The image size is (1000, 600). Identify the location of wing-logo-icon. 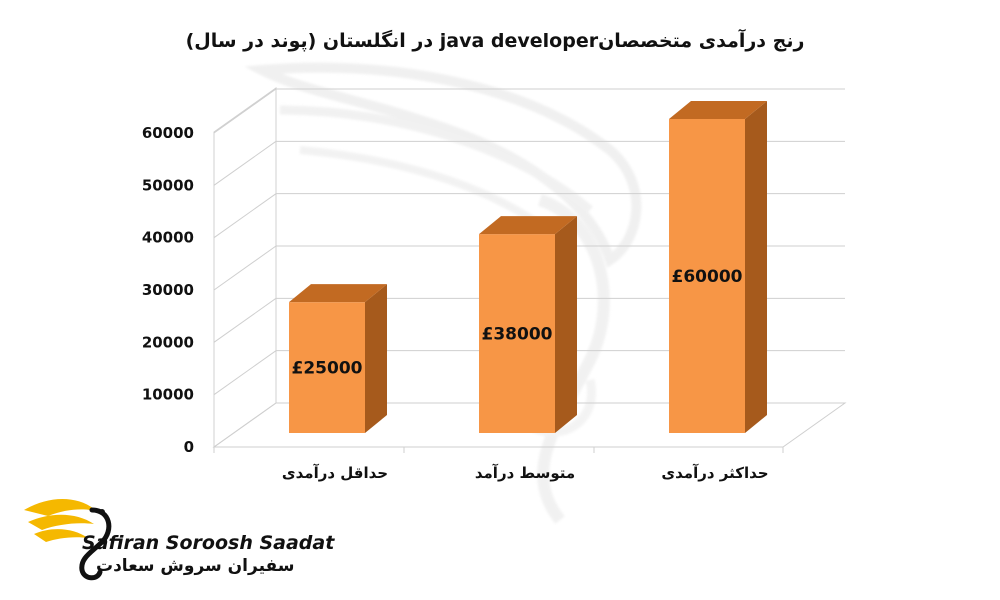
(68, 540).